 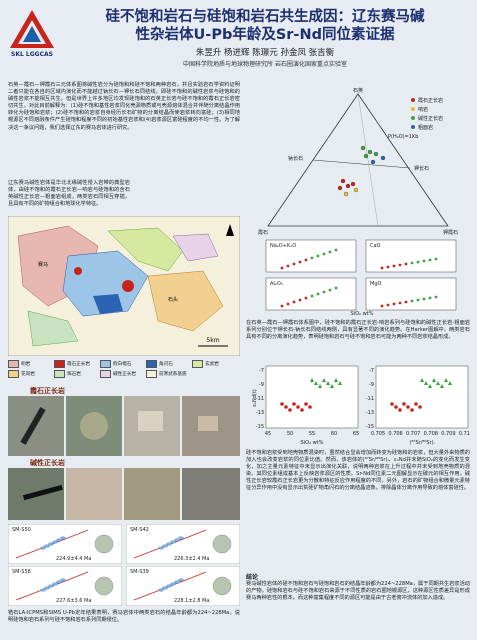 I want to click on map-scale: 5km, so click(x=212, y=340).